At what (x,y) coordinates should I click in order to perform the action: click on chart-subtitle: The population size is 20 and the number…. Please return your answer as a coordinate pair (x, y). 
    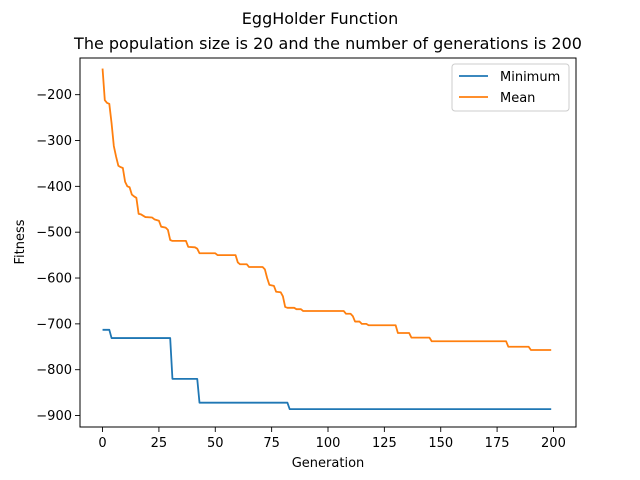
    Looking at the image, I should click on (327, 43).